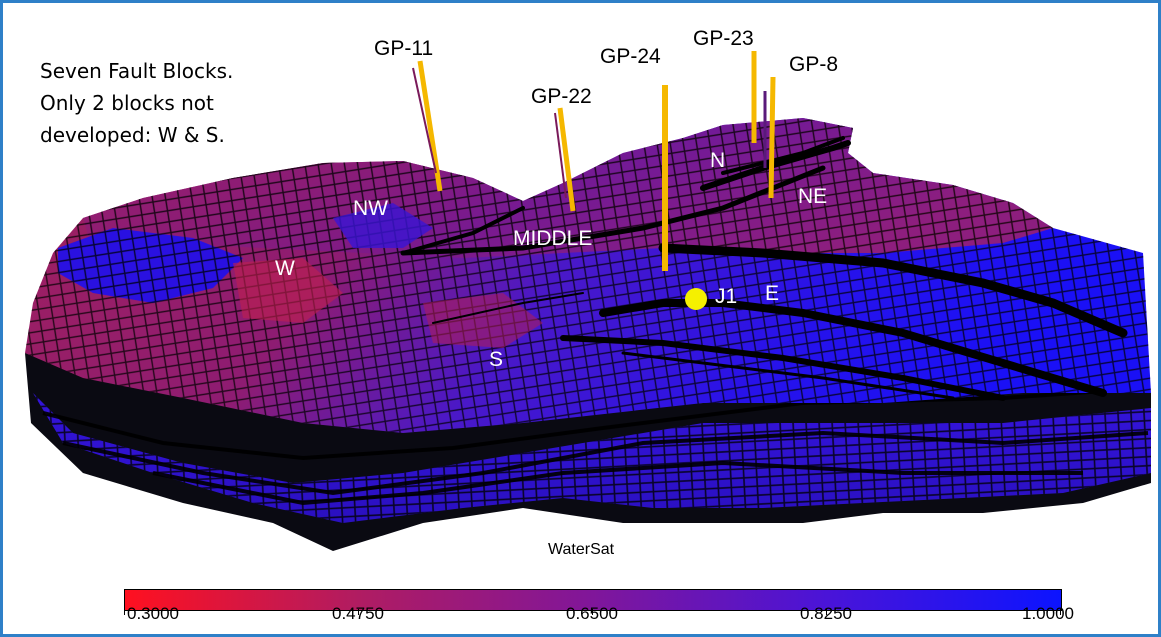  Describe the element at coordinates (1048, 613) in the screenshot. I see `colorbar-tick-label: 1.0000` at that location.